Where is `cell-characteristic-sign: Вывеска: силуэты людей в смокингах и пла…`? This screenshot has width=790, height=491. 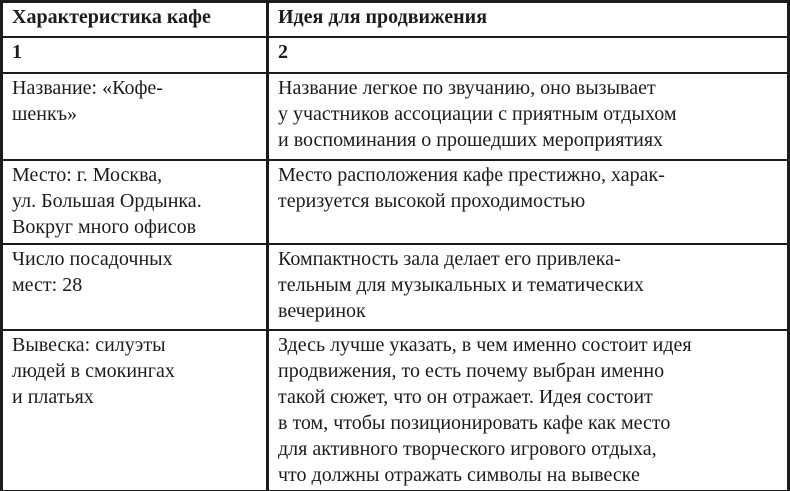
cell-characteristic-sign: Вывеска: силуэты людей в смокингах и пла… is located at coordinates (134, 410).